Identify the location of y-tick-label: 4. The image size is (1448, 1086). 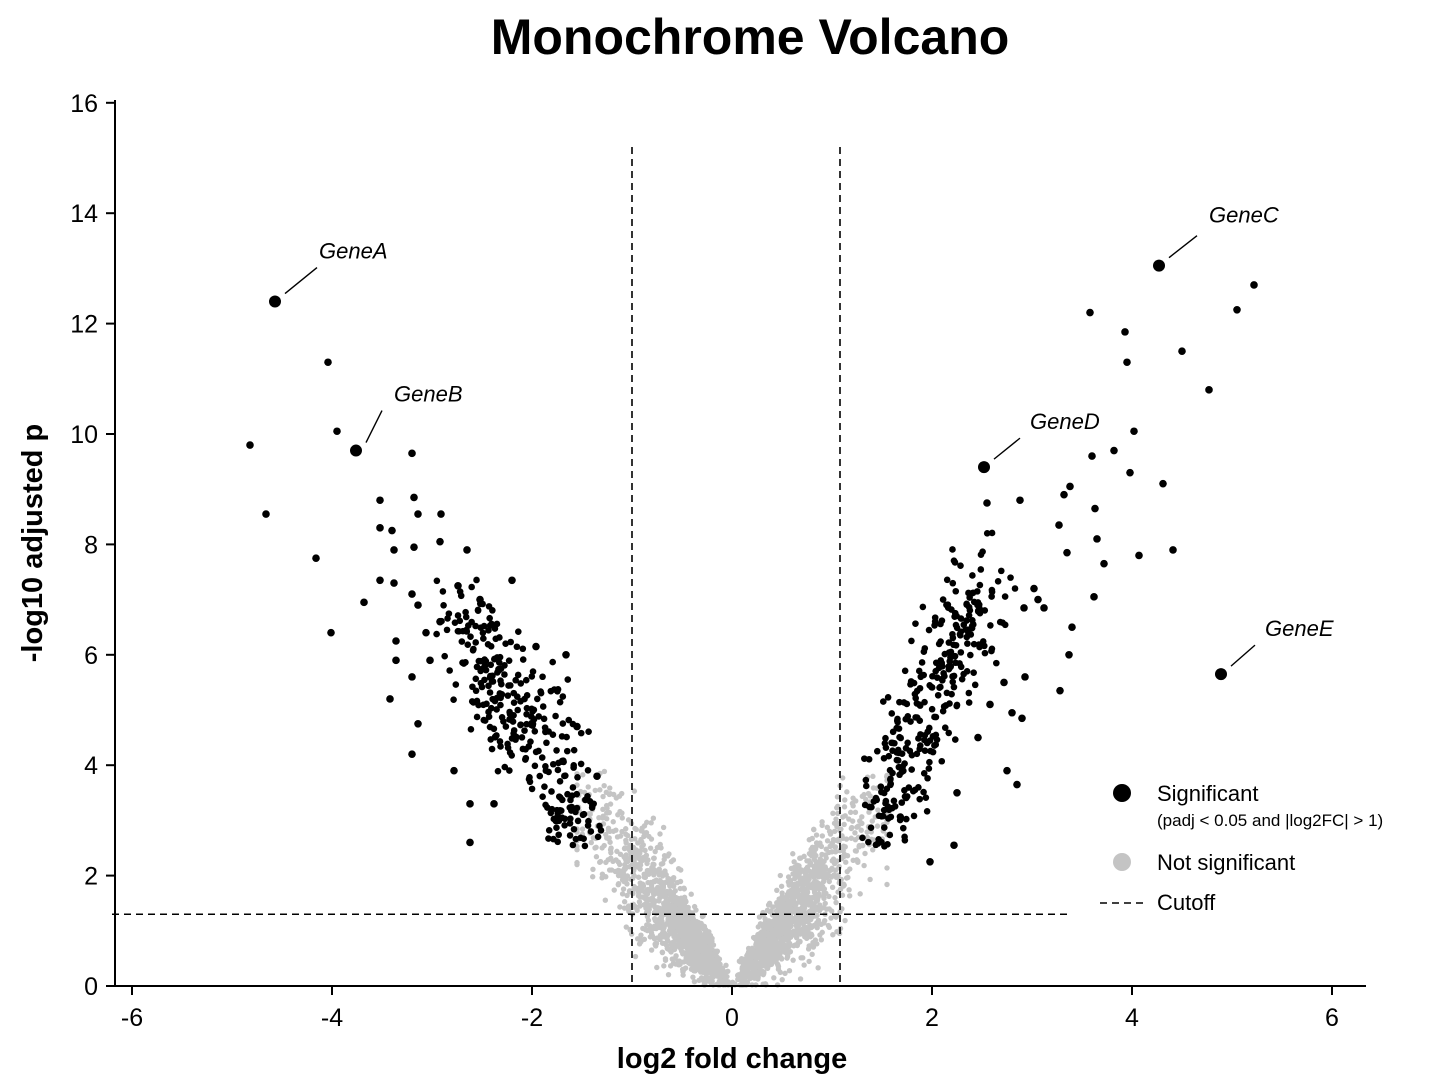
(91, 766).